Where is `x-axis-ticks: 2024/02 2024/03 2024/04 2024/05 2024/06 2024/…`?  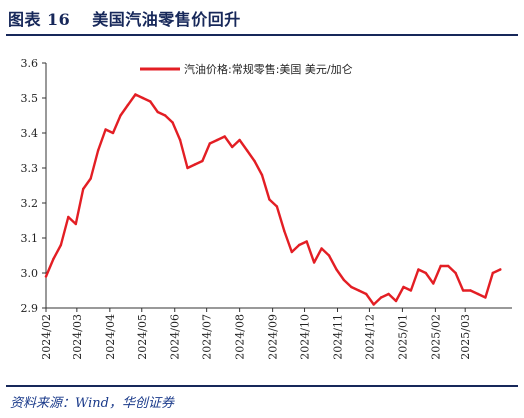
x-axis-ticks: 2024/02 2024/03 2024/04 2024/05 2024/06 2024/… is located at coordinates (256, 334).